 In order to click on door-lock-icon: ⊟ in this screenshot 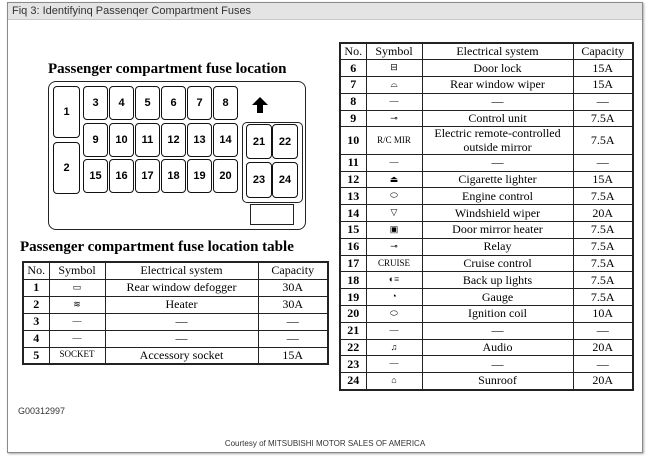, I will do `click(394, 68)`.